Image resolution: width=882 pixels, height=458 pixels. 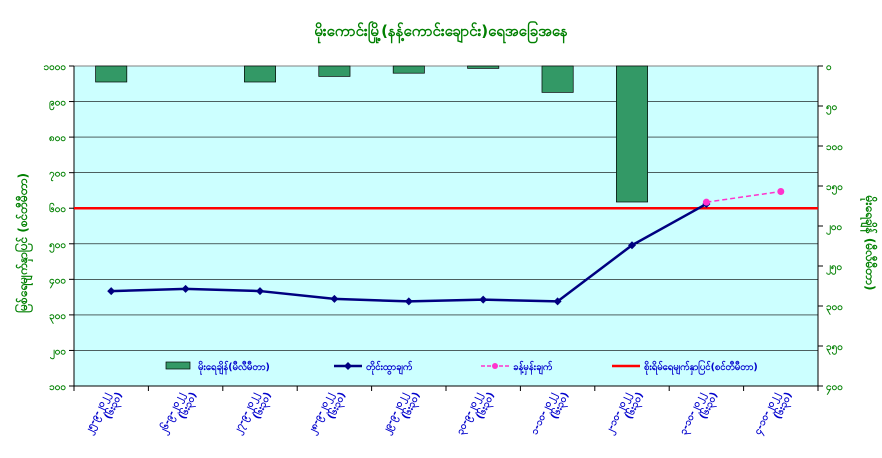 I want to click on left-tick-label: ၄၀၀, so click(x=57, y=282).